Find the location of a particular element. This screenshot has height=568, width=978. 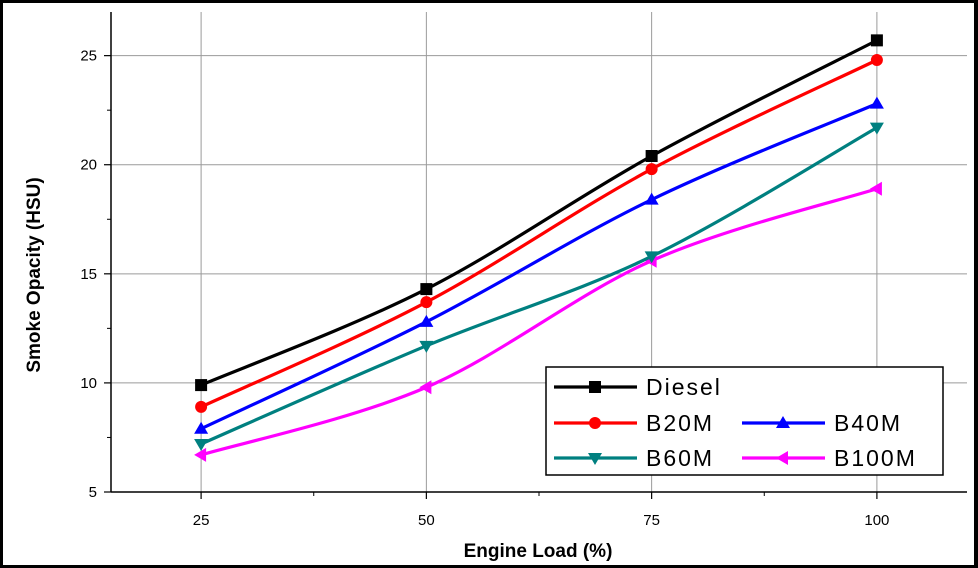

legend-marker-diesel is located at coordinates (595, 387).